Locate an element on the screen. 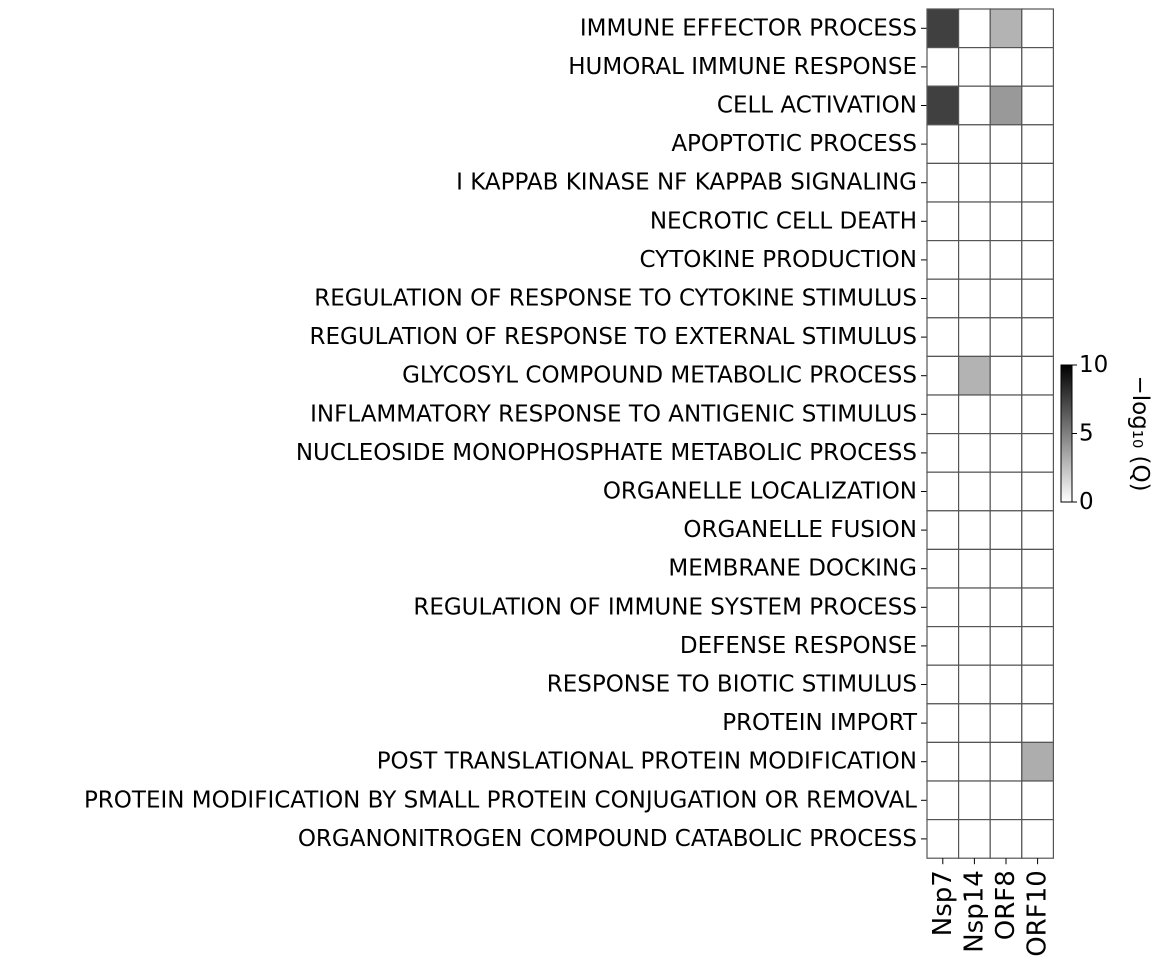 This screenshot has width=1173, height=969. colorbar-tick-label: 0 is located at coordinates (1086, 502).